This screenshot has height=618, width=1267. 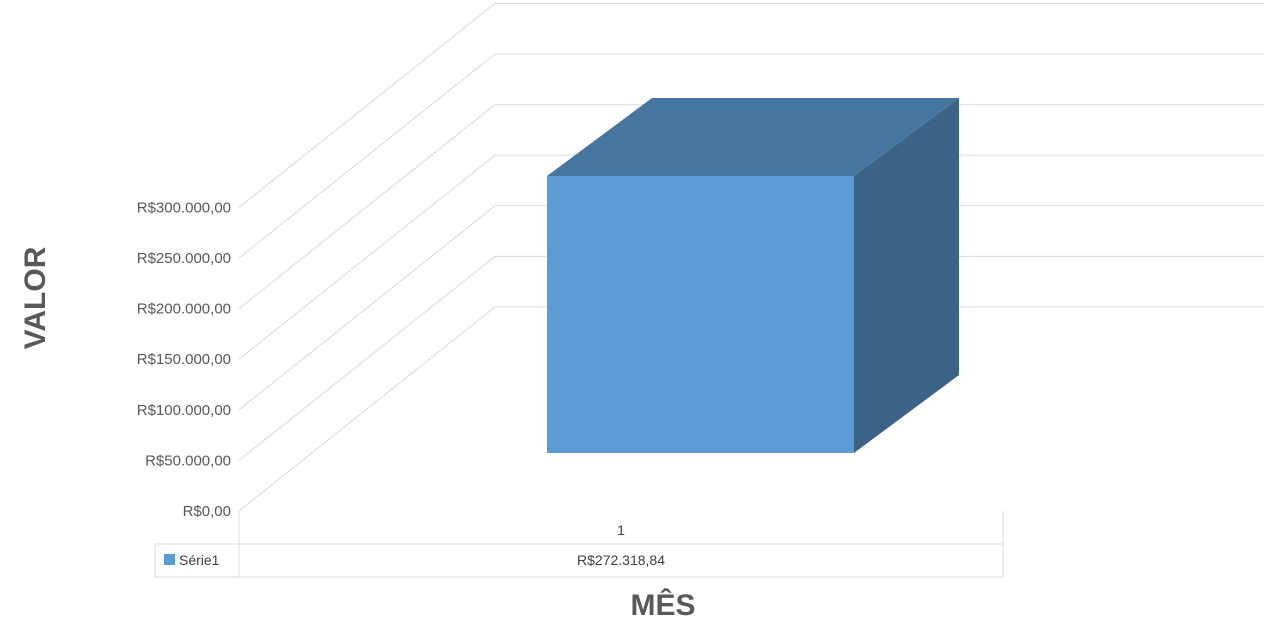 I want to click on x-axis-title: MÊS, so click(x=662, y=603).